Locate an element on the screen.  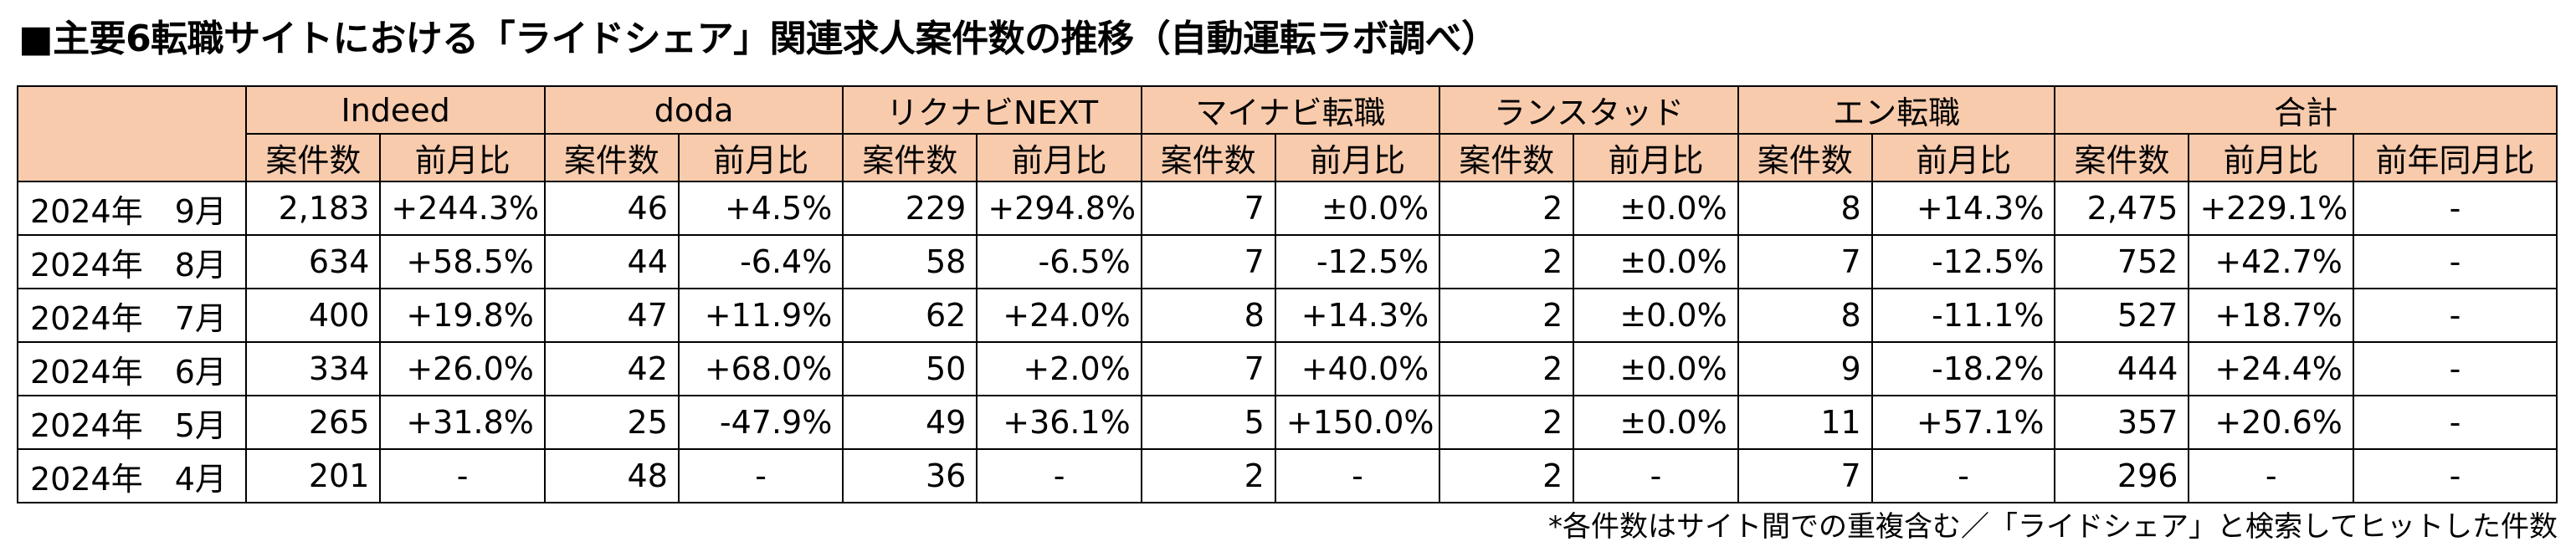
cell-mom: -6.5% is located at coordinates (1059, 261).